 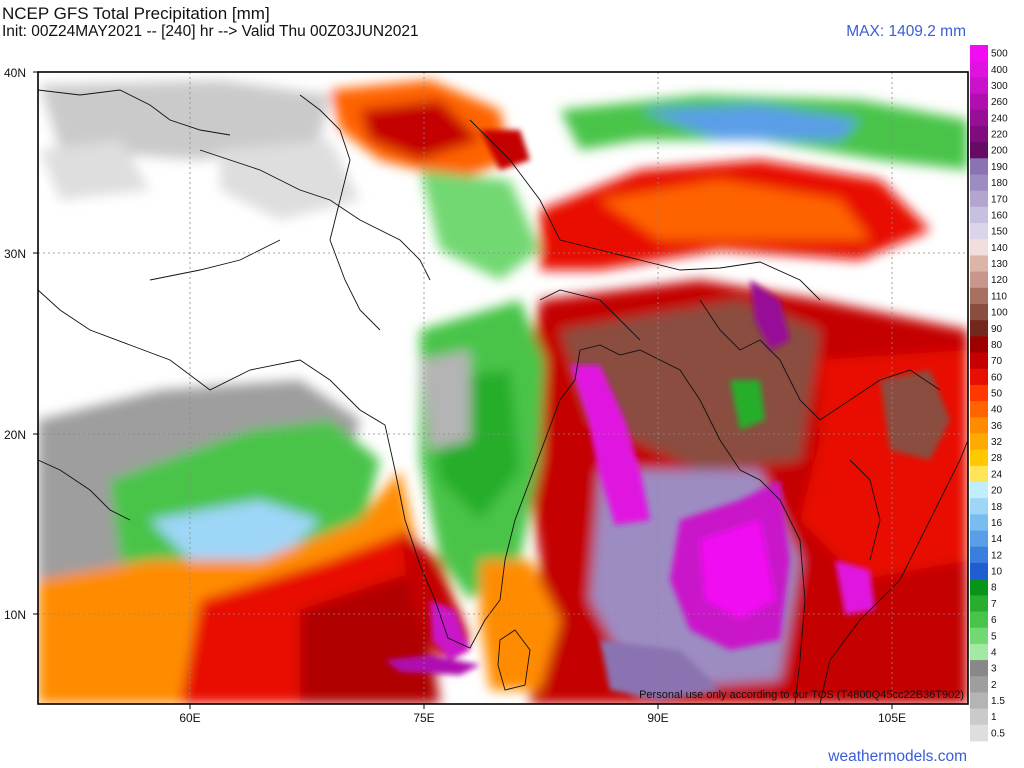 What do you see at coordinates (997, 572) in the screenshot?
I see `colorbar-label: 10` at bounding box center [997, 572].